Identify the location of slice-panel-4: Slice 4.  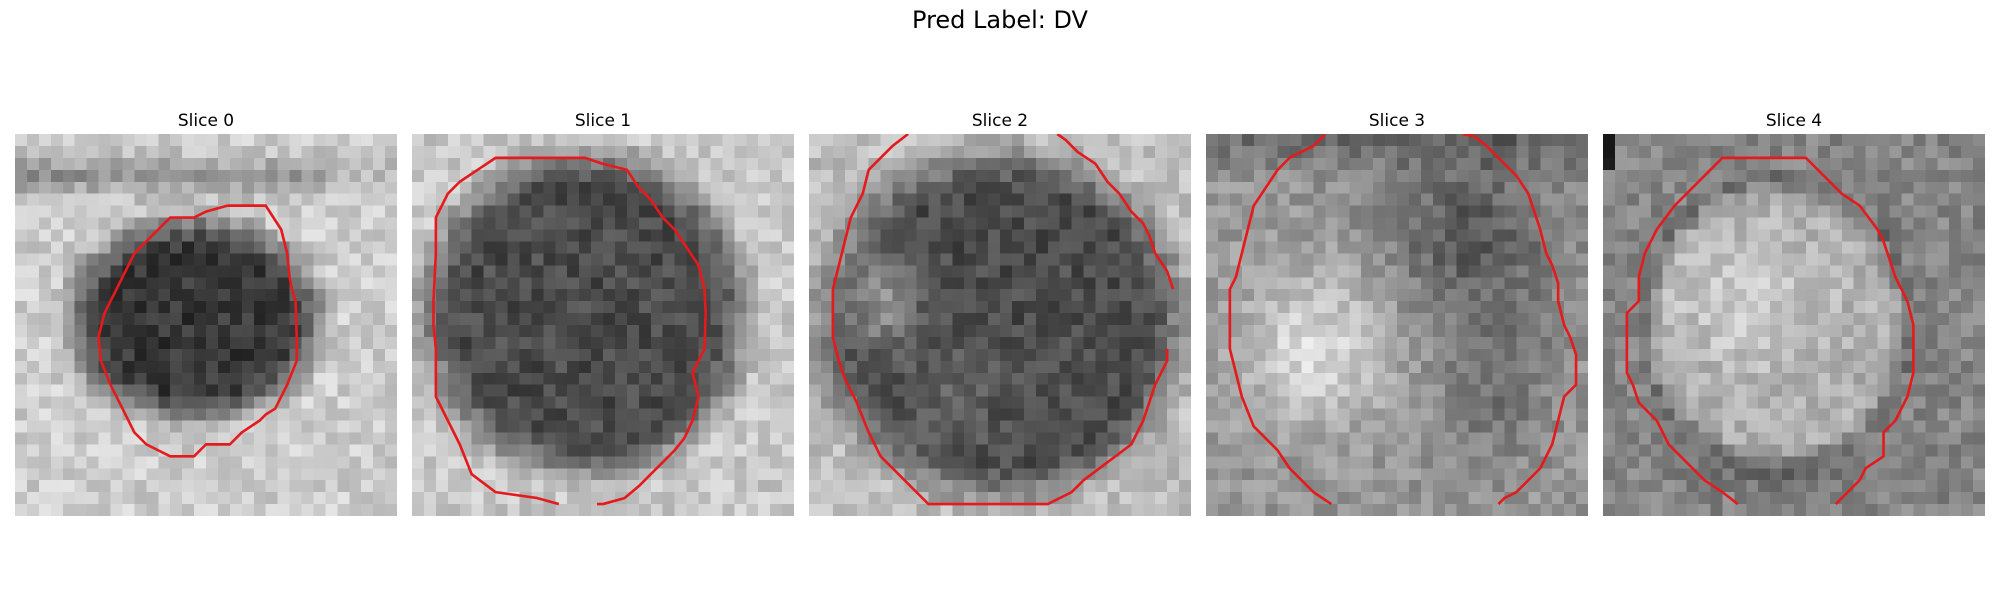
(1794, 312).